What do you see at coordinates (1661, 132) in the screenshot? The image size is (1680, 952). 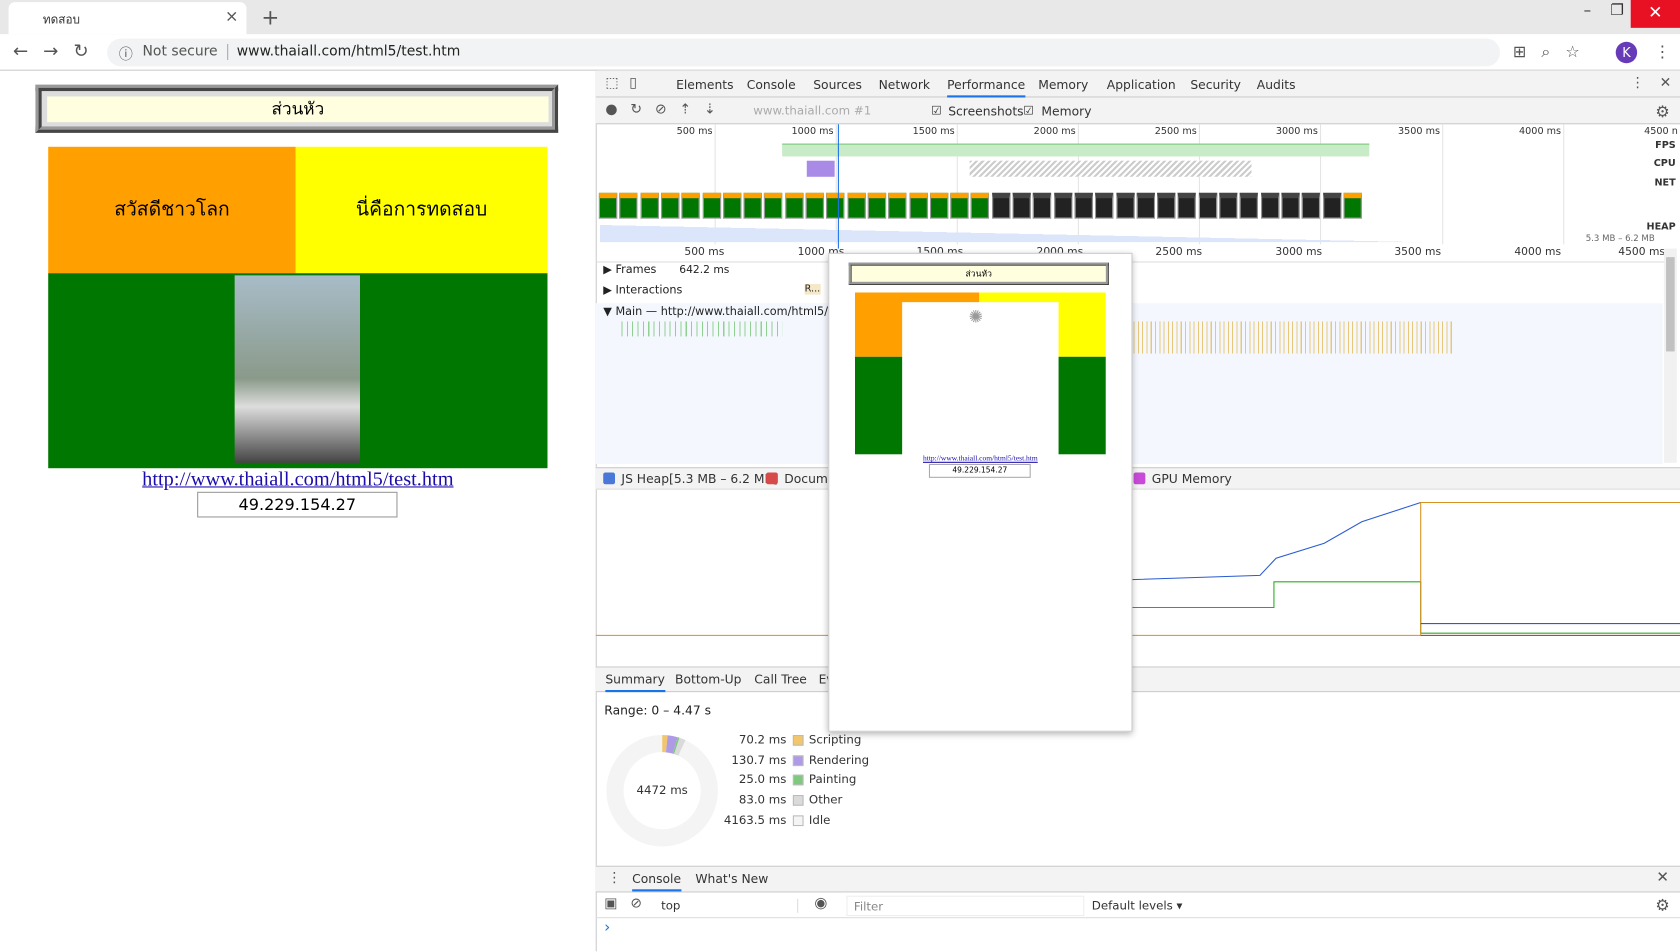 I see `overview-tick: 4500 n` at bounding box center [1661, 132].